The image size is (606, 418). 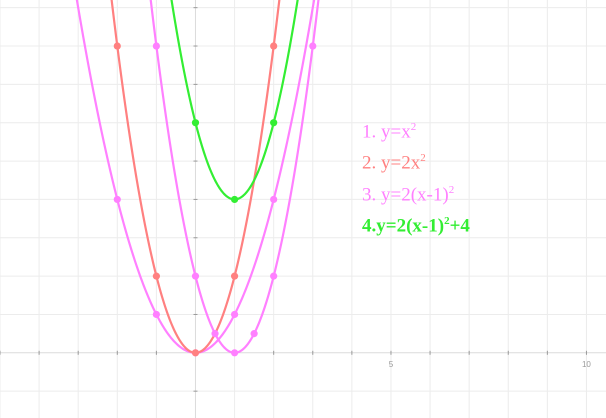 I want to click on x-tick-label: 5, so click(x=391, y=364).